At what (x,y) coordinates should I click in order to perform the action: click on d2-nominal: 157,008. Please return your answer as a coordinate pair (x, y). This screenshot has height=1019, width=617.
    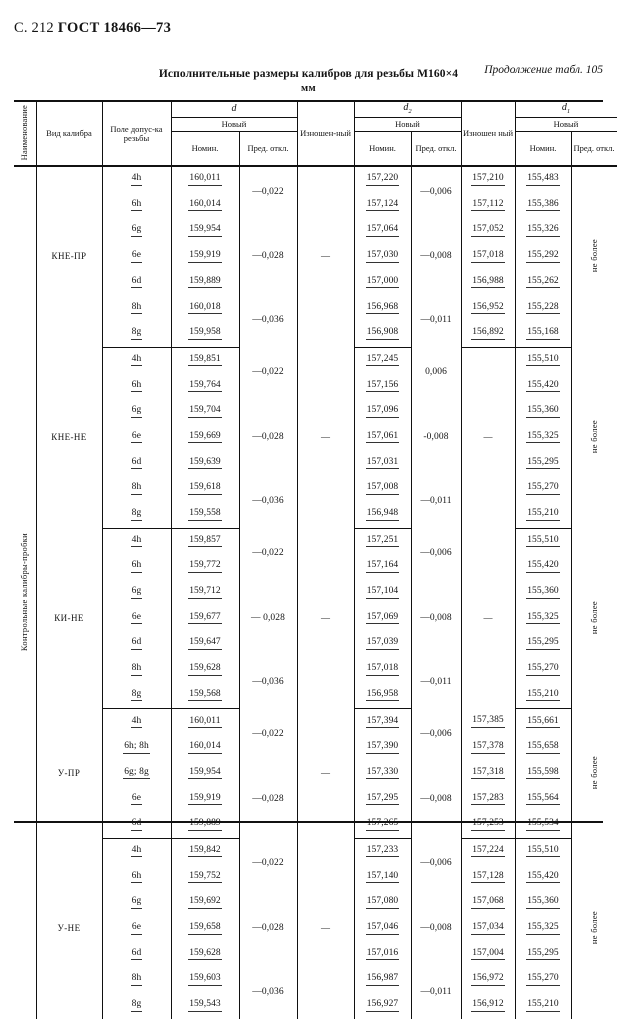
    Looking at the image, I should click on (382, 489).